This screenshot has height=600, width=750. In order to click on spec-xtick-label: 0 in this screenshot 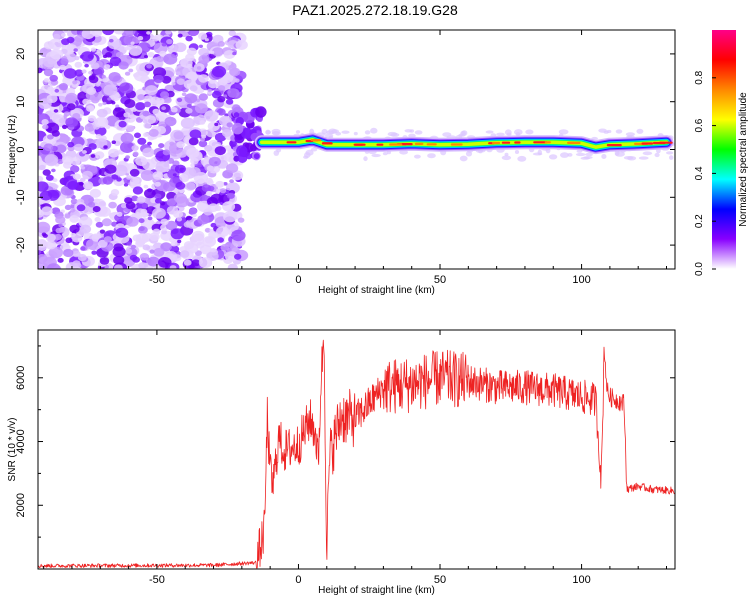, I will do `click(298, 280)`.